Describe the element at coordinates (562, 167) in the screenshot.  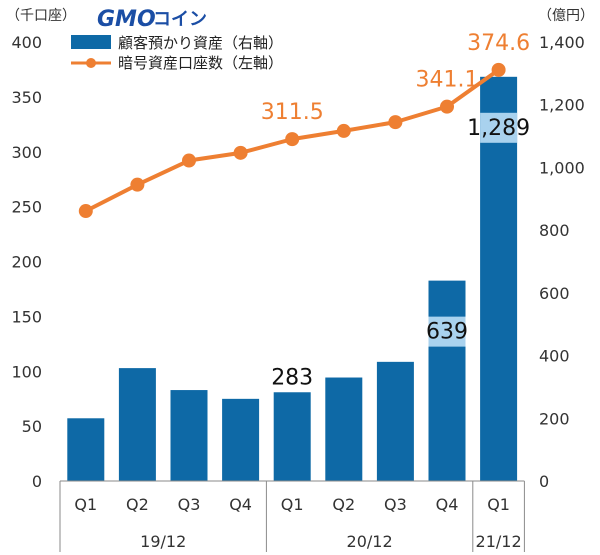
I see `right-axis-tick-label: 1,000` at that location.